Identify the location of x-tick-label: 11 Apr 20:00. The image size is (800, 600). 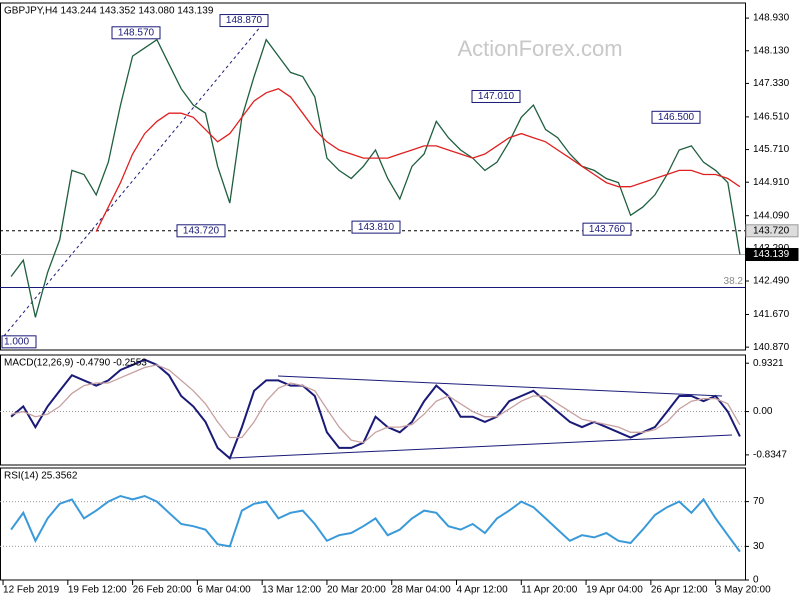
(549, 590).